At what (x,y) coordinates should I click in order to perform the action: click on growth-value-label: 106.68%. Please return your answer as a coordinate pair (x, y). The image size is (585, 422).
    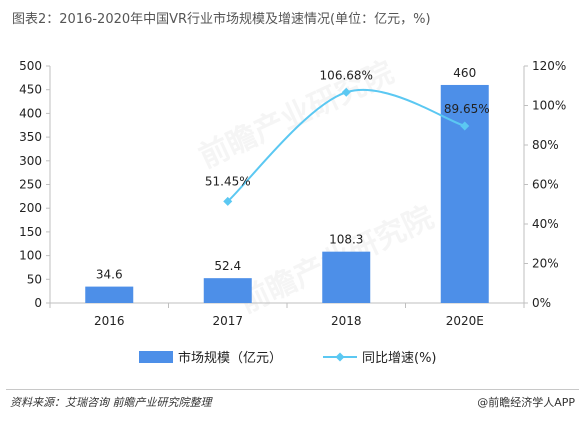
    Looking at the image, I should click on (346, 75).